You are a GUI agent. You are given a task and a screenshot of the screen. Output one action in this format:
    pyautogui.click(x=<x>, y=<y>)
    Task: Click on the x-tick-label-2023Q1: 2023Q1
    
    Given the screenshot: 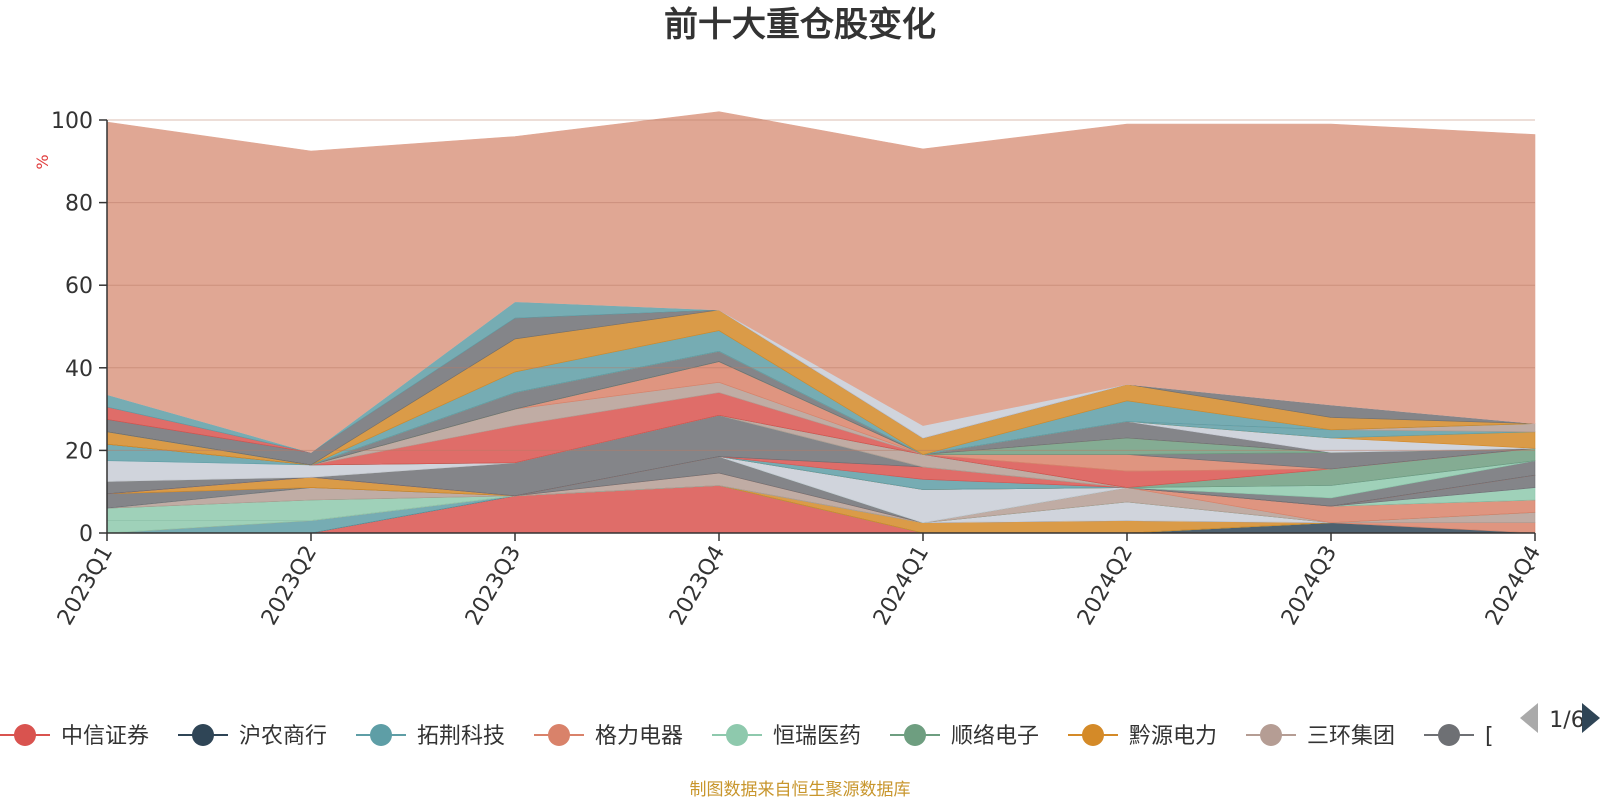 What is the action you would take?
    pyautogui.click(x=85, y=586)
    